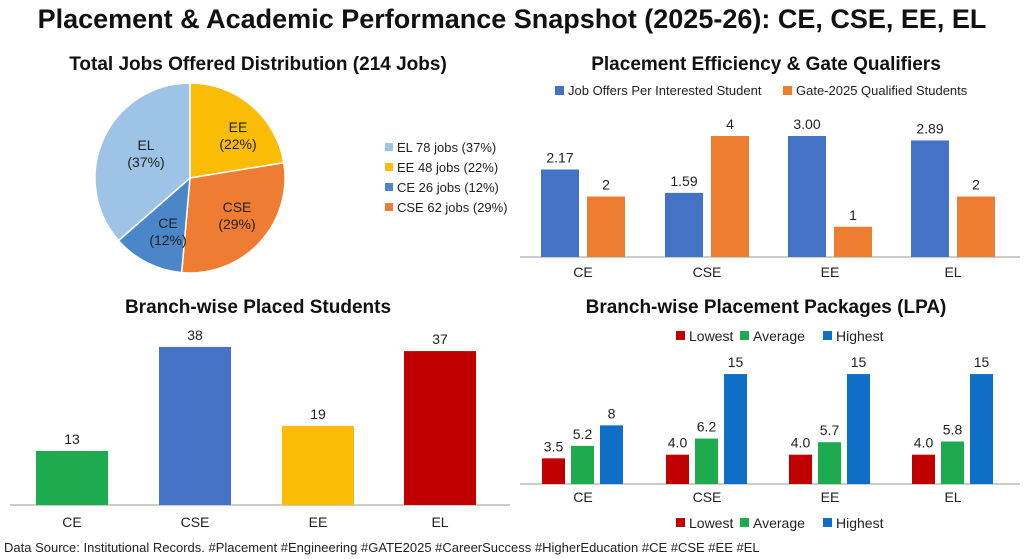 The width and height of the screenshot is (1024, 559). I want to click on bar-cse-average, so click(706, 461).